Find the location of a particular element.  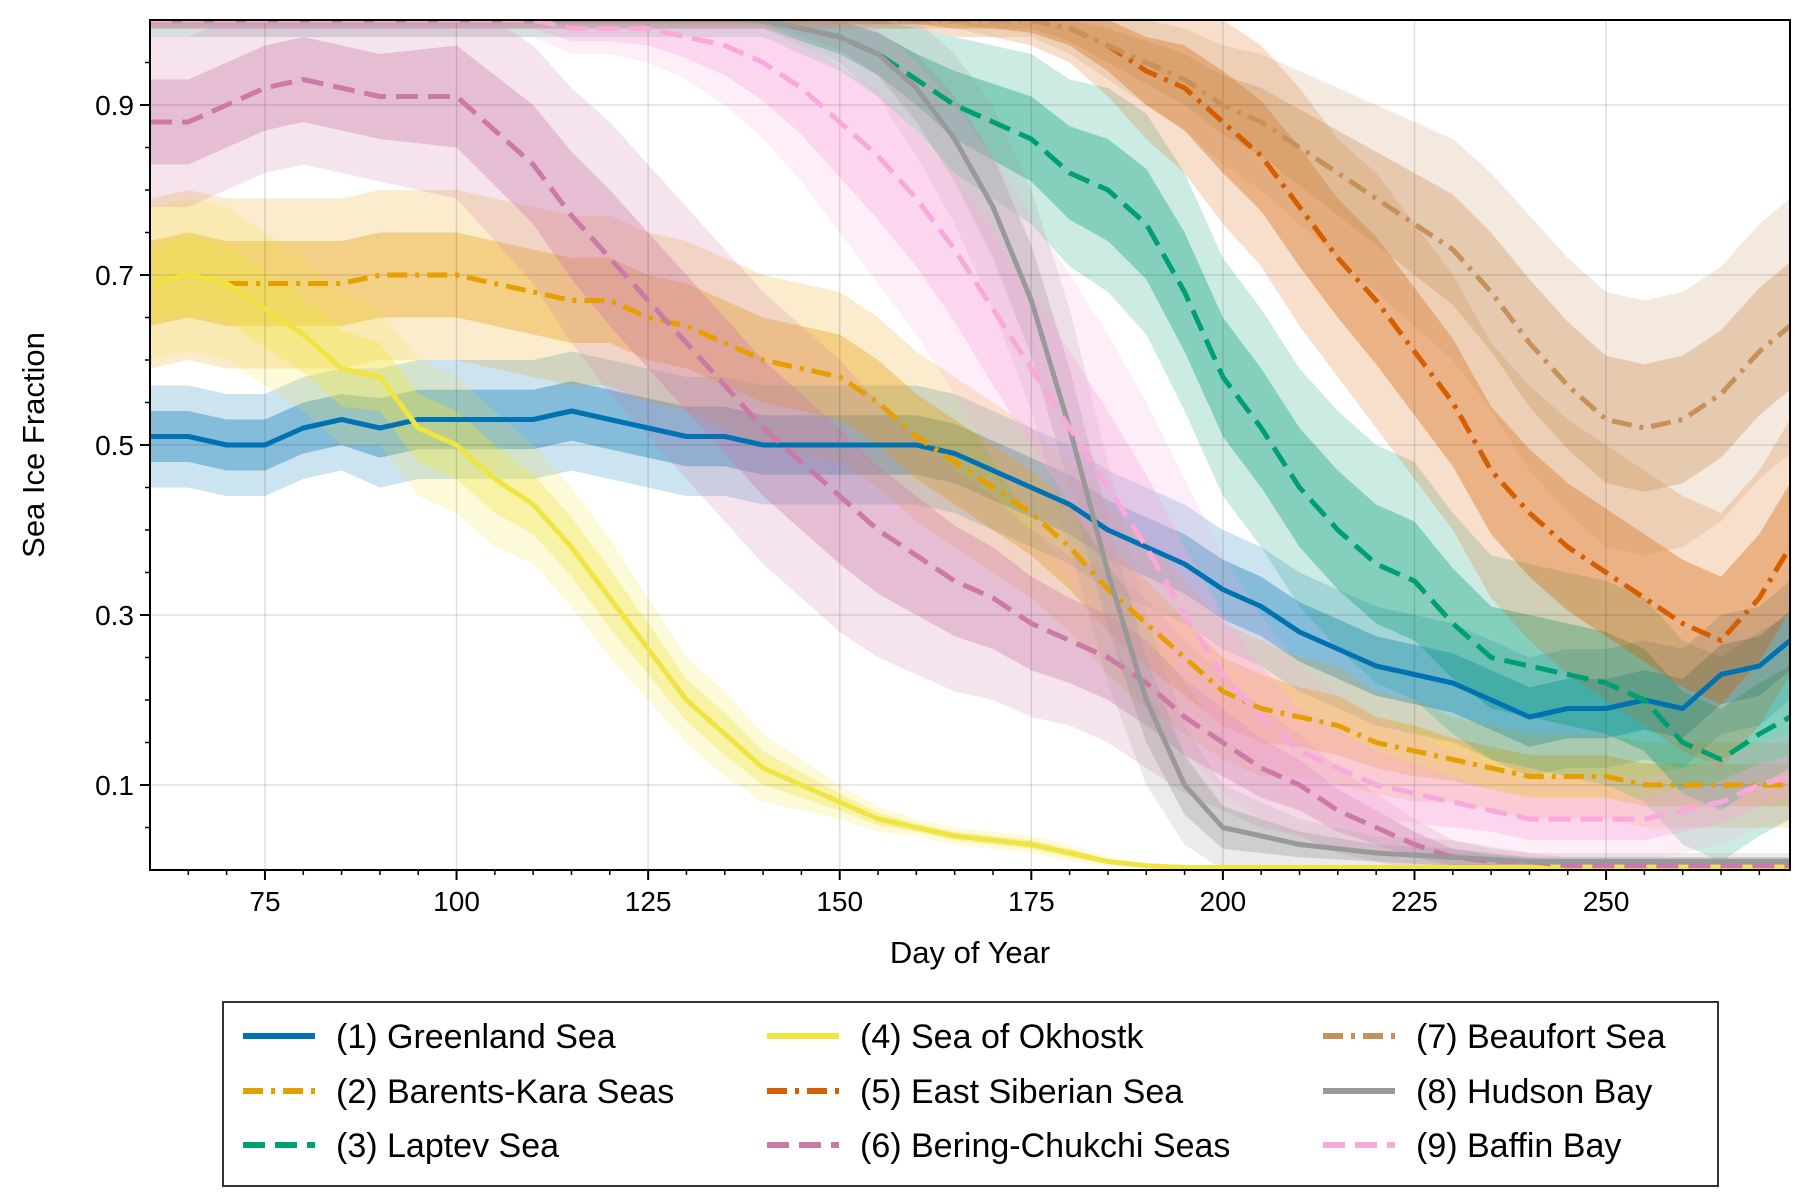

y-axis-label: Sea Ice Fraction is located at coordinates (33, 445).